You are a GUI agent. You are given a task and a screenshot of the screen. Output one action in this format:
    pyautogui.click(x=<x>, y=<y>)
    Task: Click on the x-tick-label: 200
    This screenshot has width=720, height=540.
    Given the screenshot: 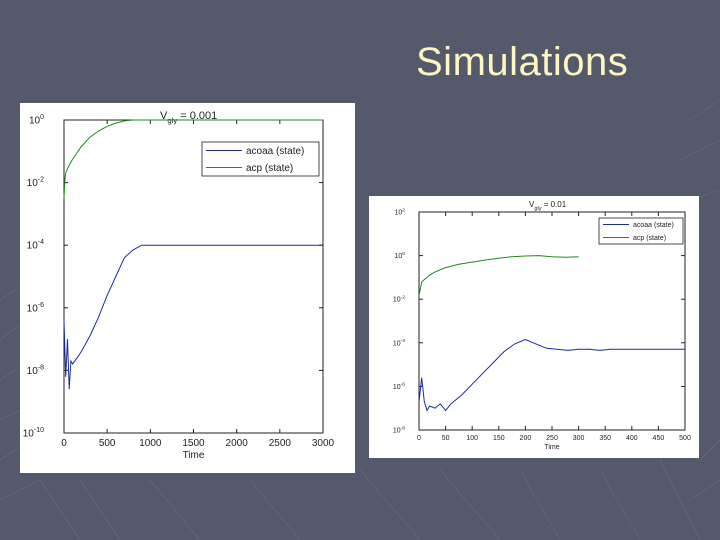 What is the action you would take?
    pyautogui.click(x=526, y=438)
    